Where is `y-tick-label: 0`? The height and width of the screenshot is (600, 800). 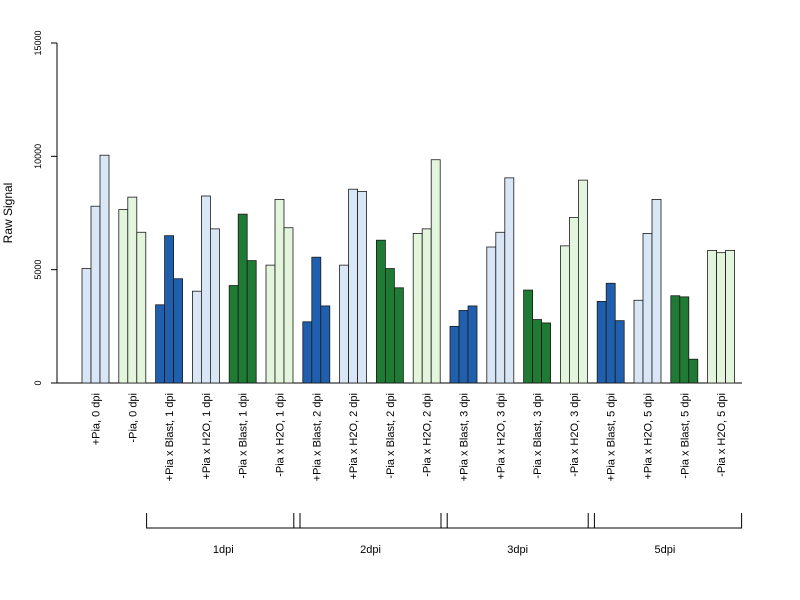 y-tick-label: 0 is located at coordinates (38, 382).